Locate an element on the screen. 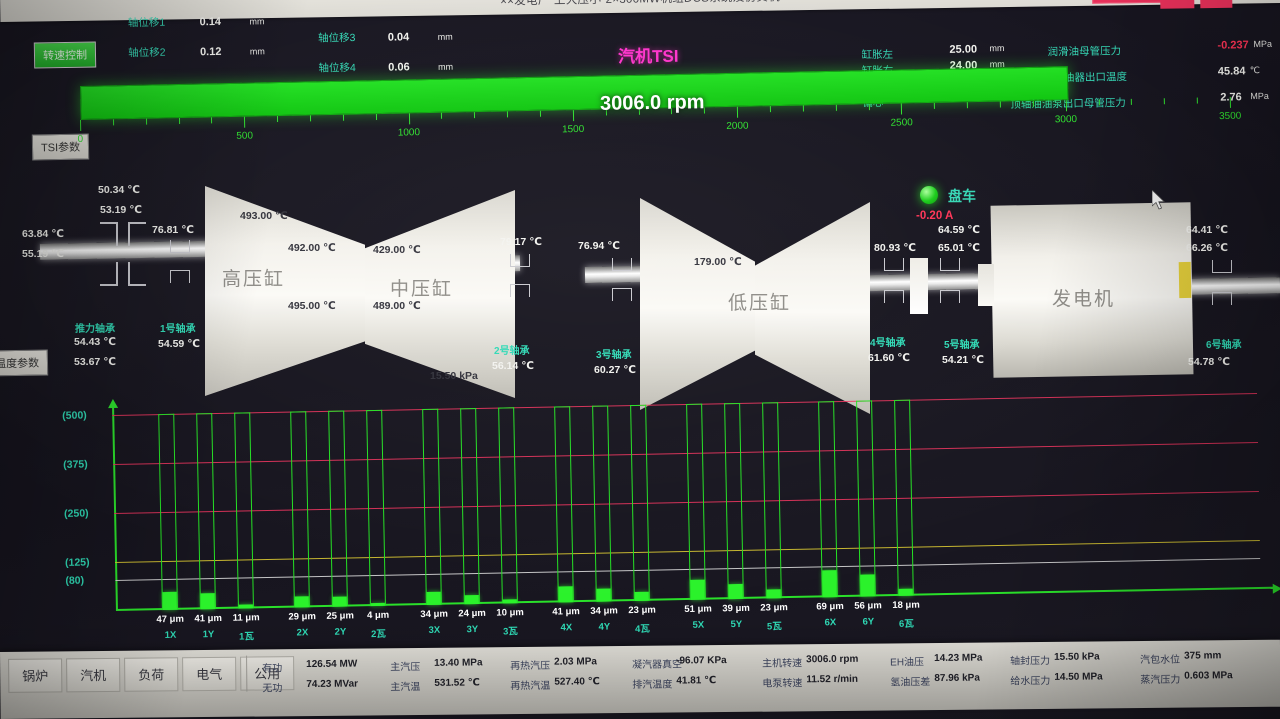  bearing-1-upper-icon is located at coordinates (180, 246).